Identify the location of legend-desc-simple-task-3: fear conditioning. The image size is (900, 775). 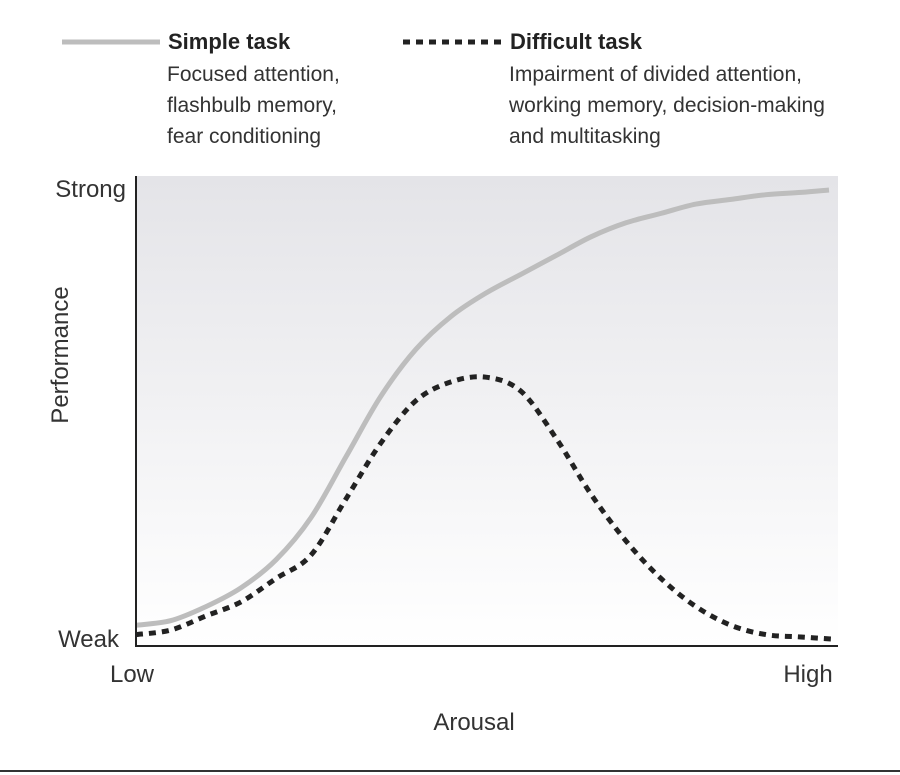
(244, 136).